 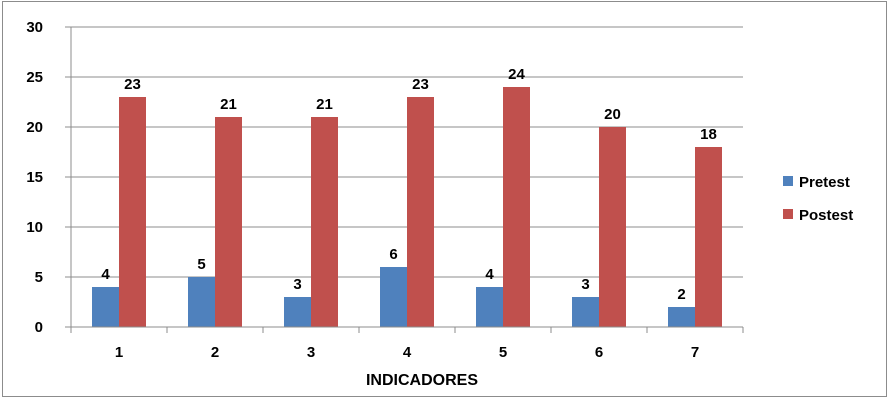 I want to click on x-tick-label: 4, so click(x=407, y=352).